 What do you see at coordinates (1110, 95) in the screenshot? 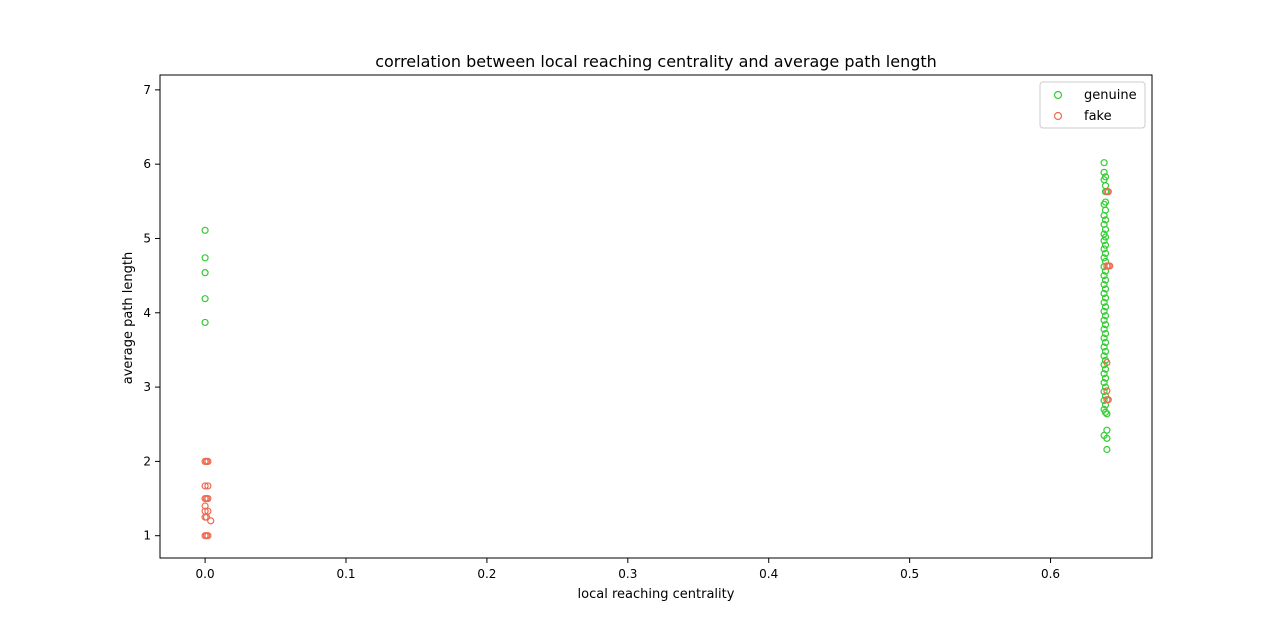
I see `legend-label-genuine: genuine` at bounding box center [1110, 95].